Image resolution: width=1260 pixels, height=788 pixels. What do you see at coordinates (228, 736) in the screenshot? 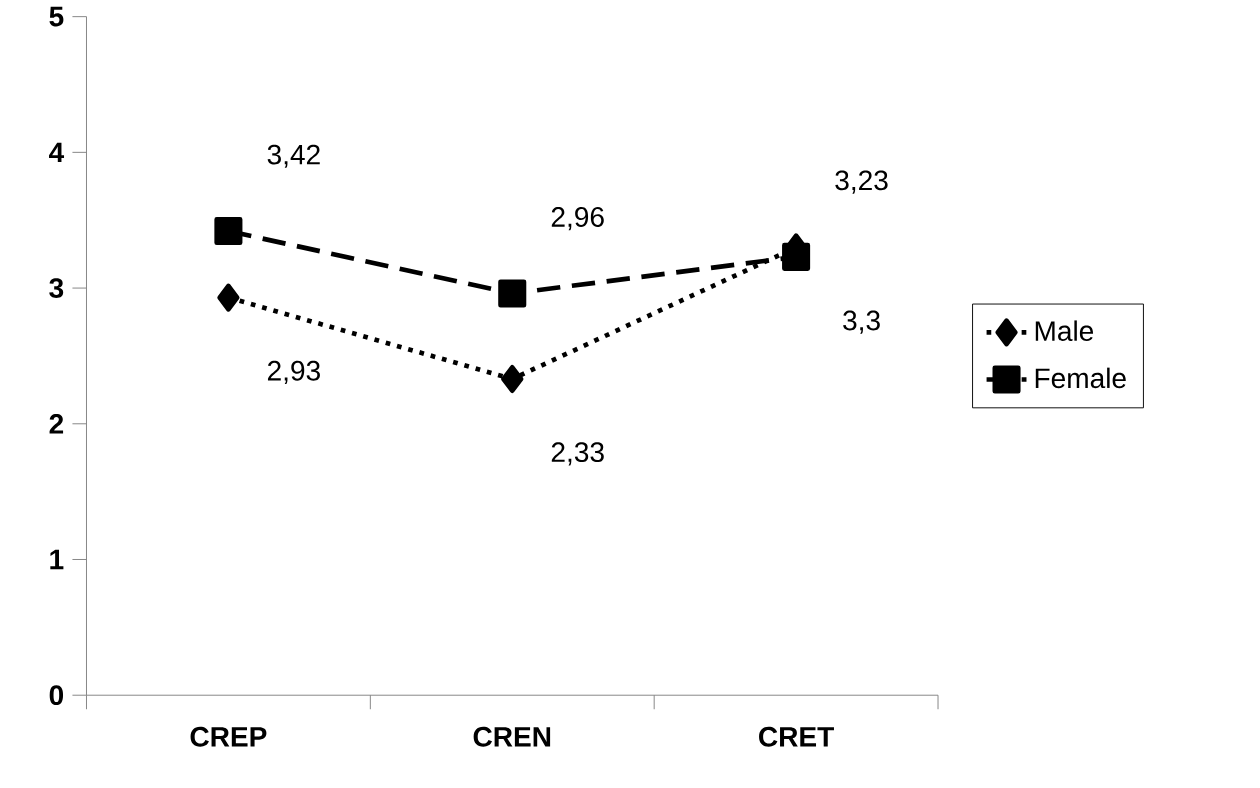
I see `x-tick-label: CREP` at bounding box center [228, 736].